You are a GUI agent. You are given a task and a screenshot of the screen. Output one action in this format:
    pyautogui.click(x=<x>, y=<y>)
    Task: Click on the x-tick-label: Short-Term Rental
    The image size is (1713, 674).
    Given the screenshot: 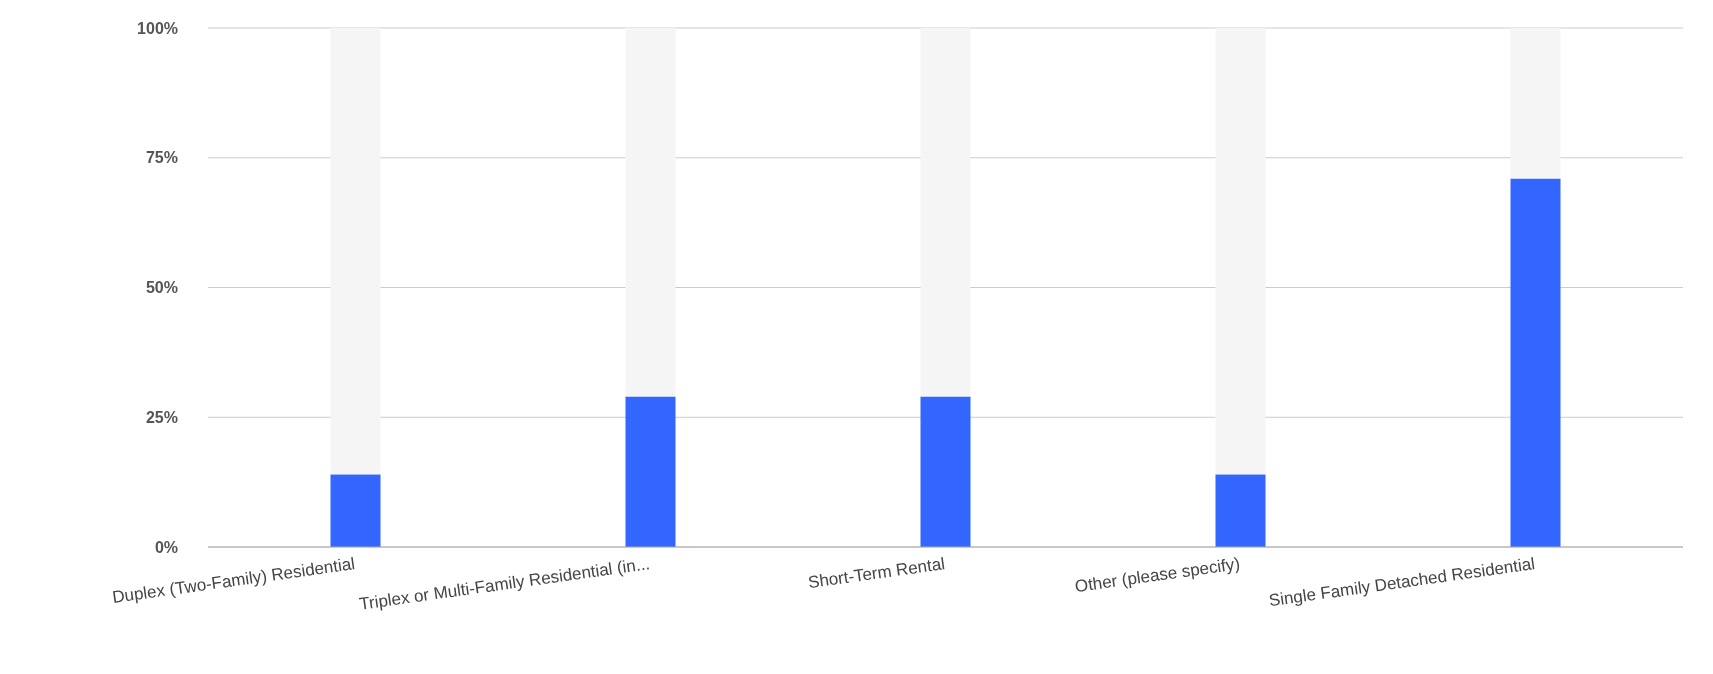 What is the action you would take?
    pyautogui.click(x=876, y=573)
    